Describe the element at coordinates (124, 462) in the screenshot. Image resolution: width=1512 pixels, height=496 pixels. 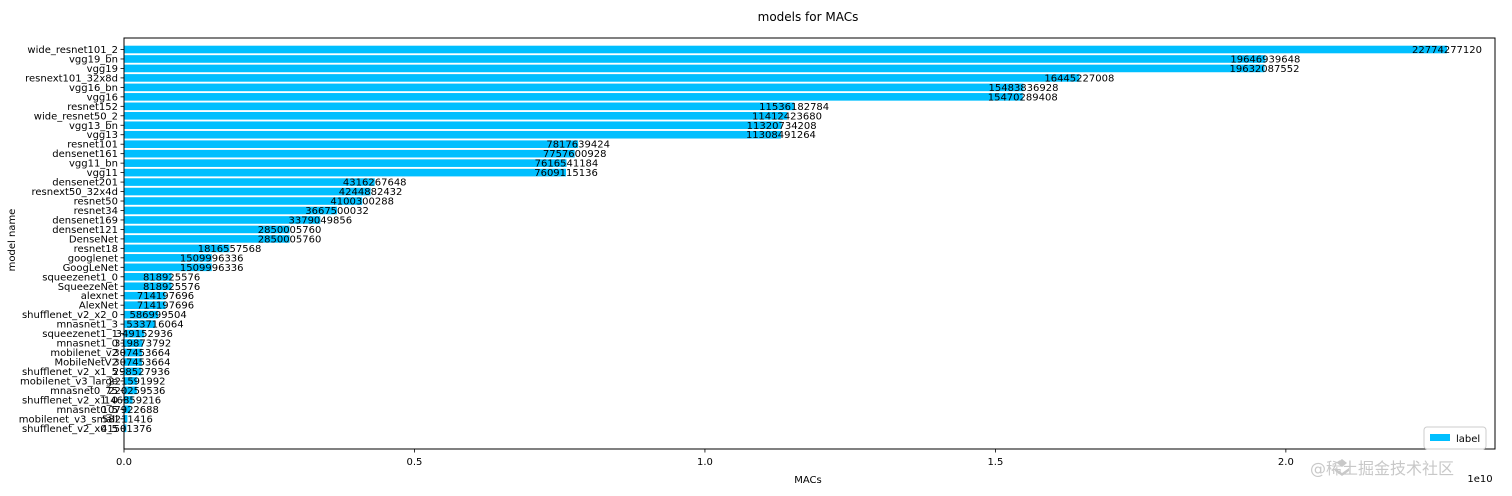
I see `x-tick-label: 0.0` at that location.